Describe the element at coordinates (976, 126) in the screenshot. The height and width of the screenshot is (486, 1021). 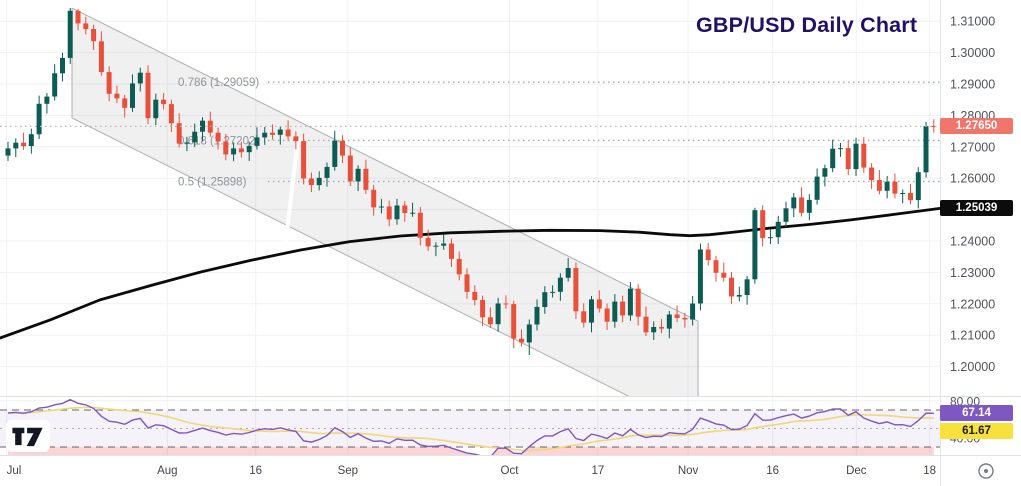
I see `last-price-badge: 1.27650` at that location.